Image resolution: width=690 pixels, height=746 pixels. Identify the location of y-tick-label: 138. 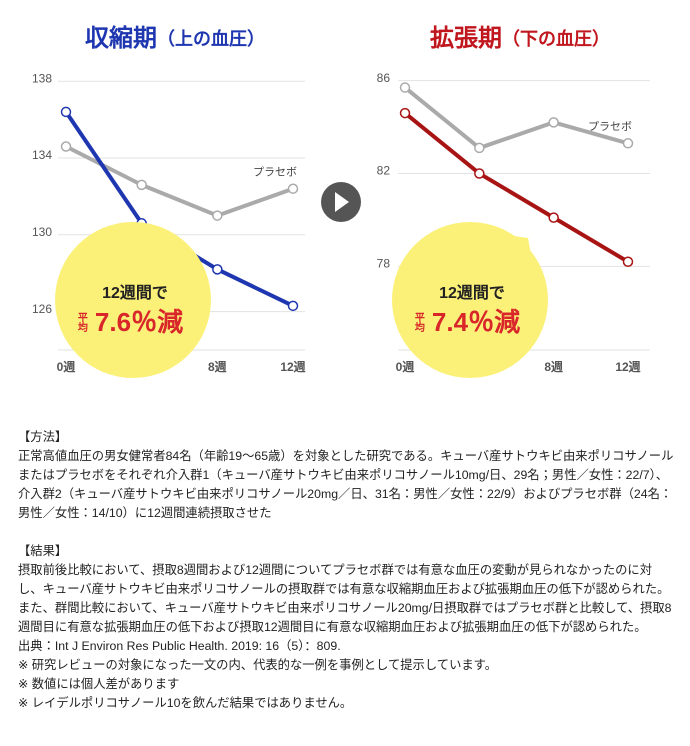
(42, 78).